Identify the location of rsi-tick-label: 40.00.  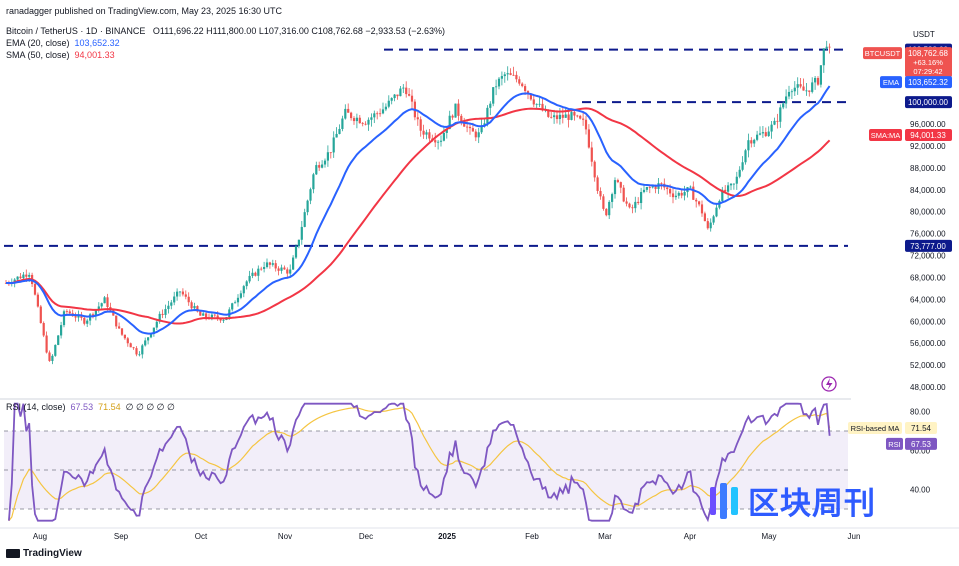
(920, 490).